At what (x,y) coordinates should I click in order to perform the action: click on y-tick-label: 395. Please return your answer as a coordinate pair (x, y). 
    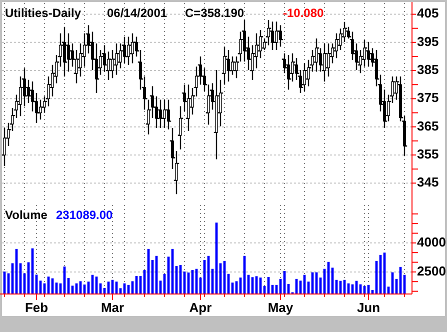
    Looking at the image, I should click on (428, 41).